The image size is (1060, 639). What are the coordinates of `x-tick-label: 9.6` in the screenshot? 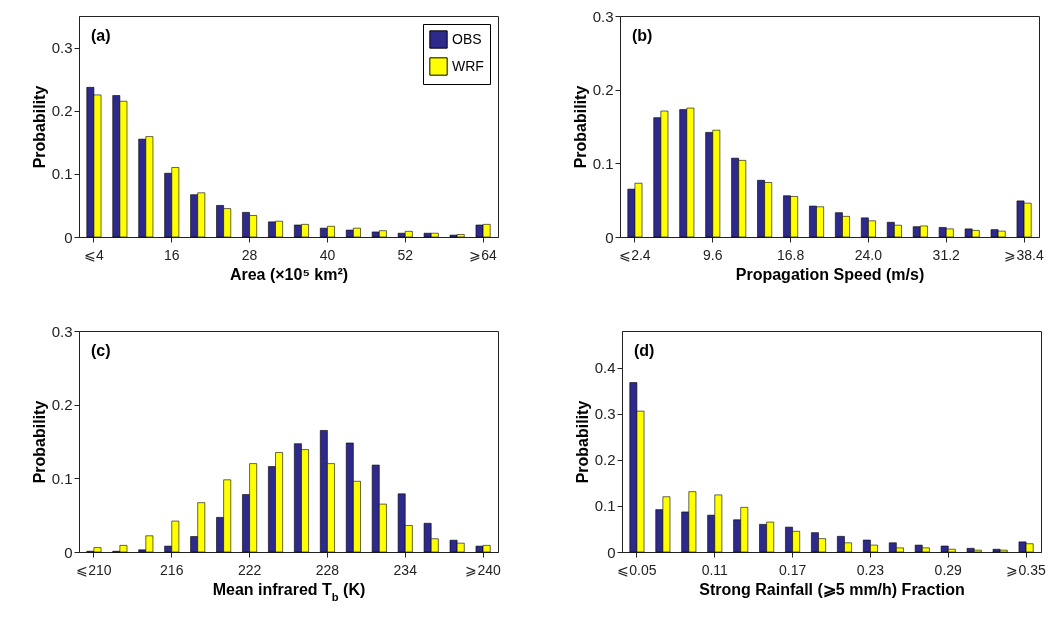 It's located at (713, 254).